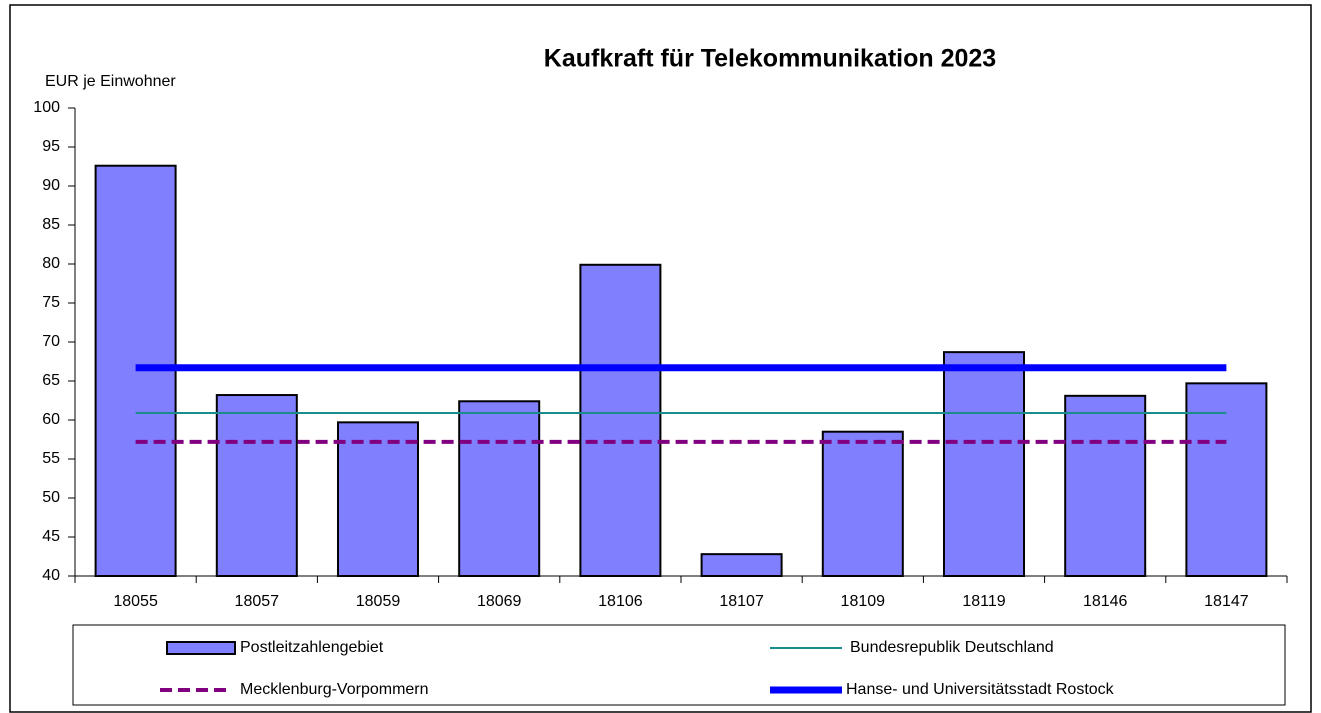 Image resolution: width=1321 pixels, height=713 pixels. What do you see at coordinates (51, 380) in the screenshot?
I see `y-tick-label: 65` at bounding box center [51, 380].